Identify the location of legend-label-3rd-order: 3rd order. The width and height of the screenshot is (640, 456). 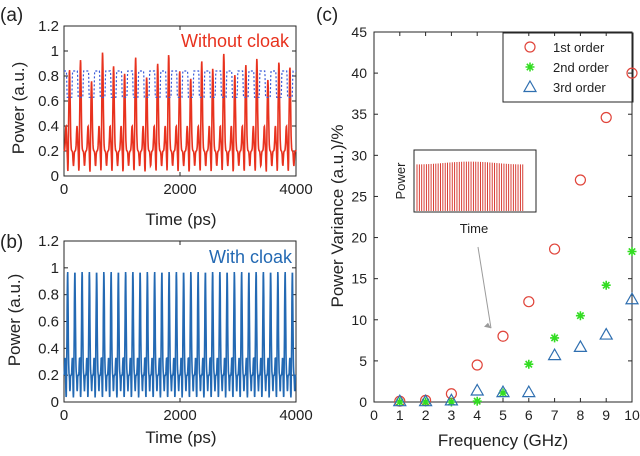
(579, 87).